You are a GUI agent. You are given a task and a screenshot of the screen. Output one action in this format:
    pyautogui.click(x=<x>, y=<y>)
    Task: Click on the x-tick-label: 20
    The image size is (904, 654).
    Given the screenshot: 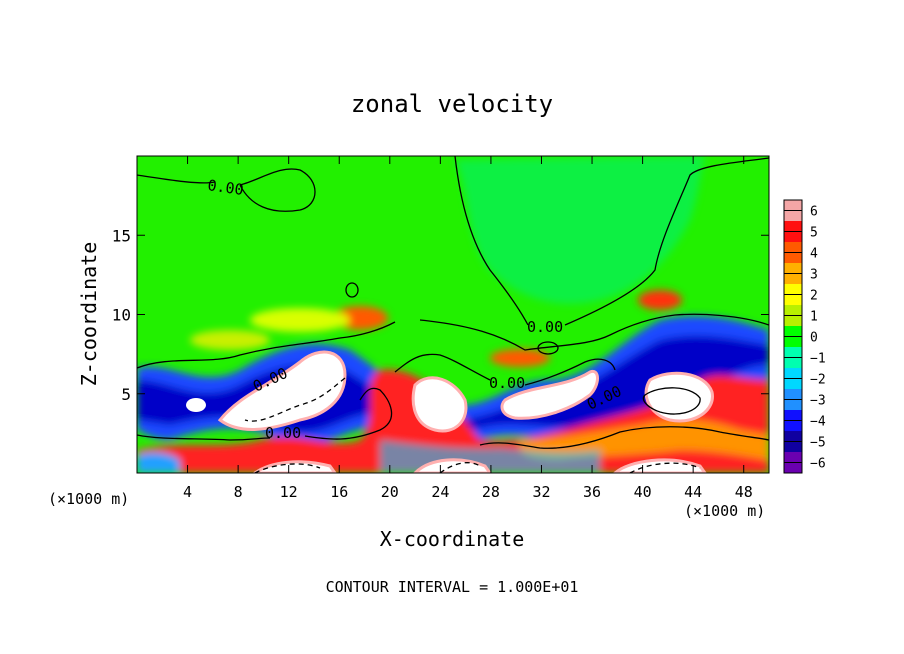 What is the action you would take?
    pyautogui.click(x=390, y=492)
    